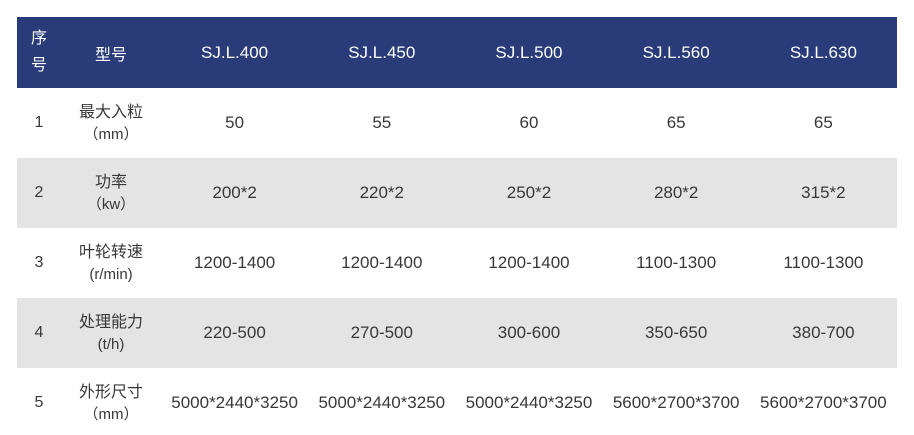 Image resolution: width=914 pixels, height=435 pixels. Describe the element at coordinates (234, 192) in the screenshot. I see `row-value: 200*2` at that location.